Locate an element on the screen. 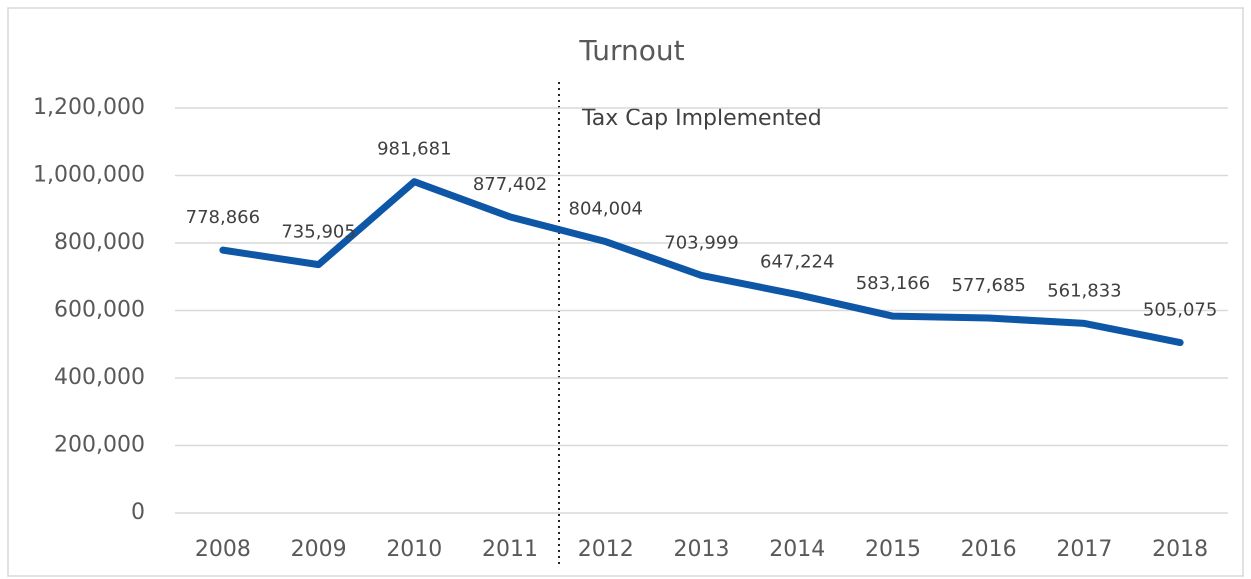 Image resolution: width=1251 pixels, height=579 pixels. annotation: Tax Cap Implemented is located at coordinates (701, 118).